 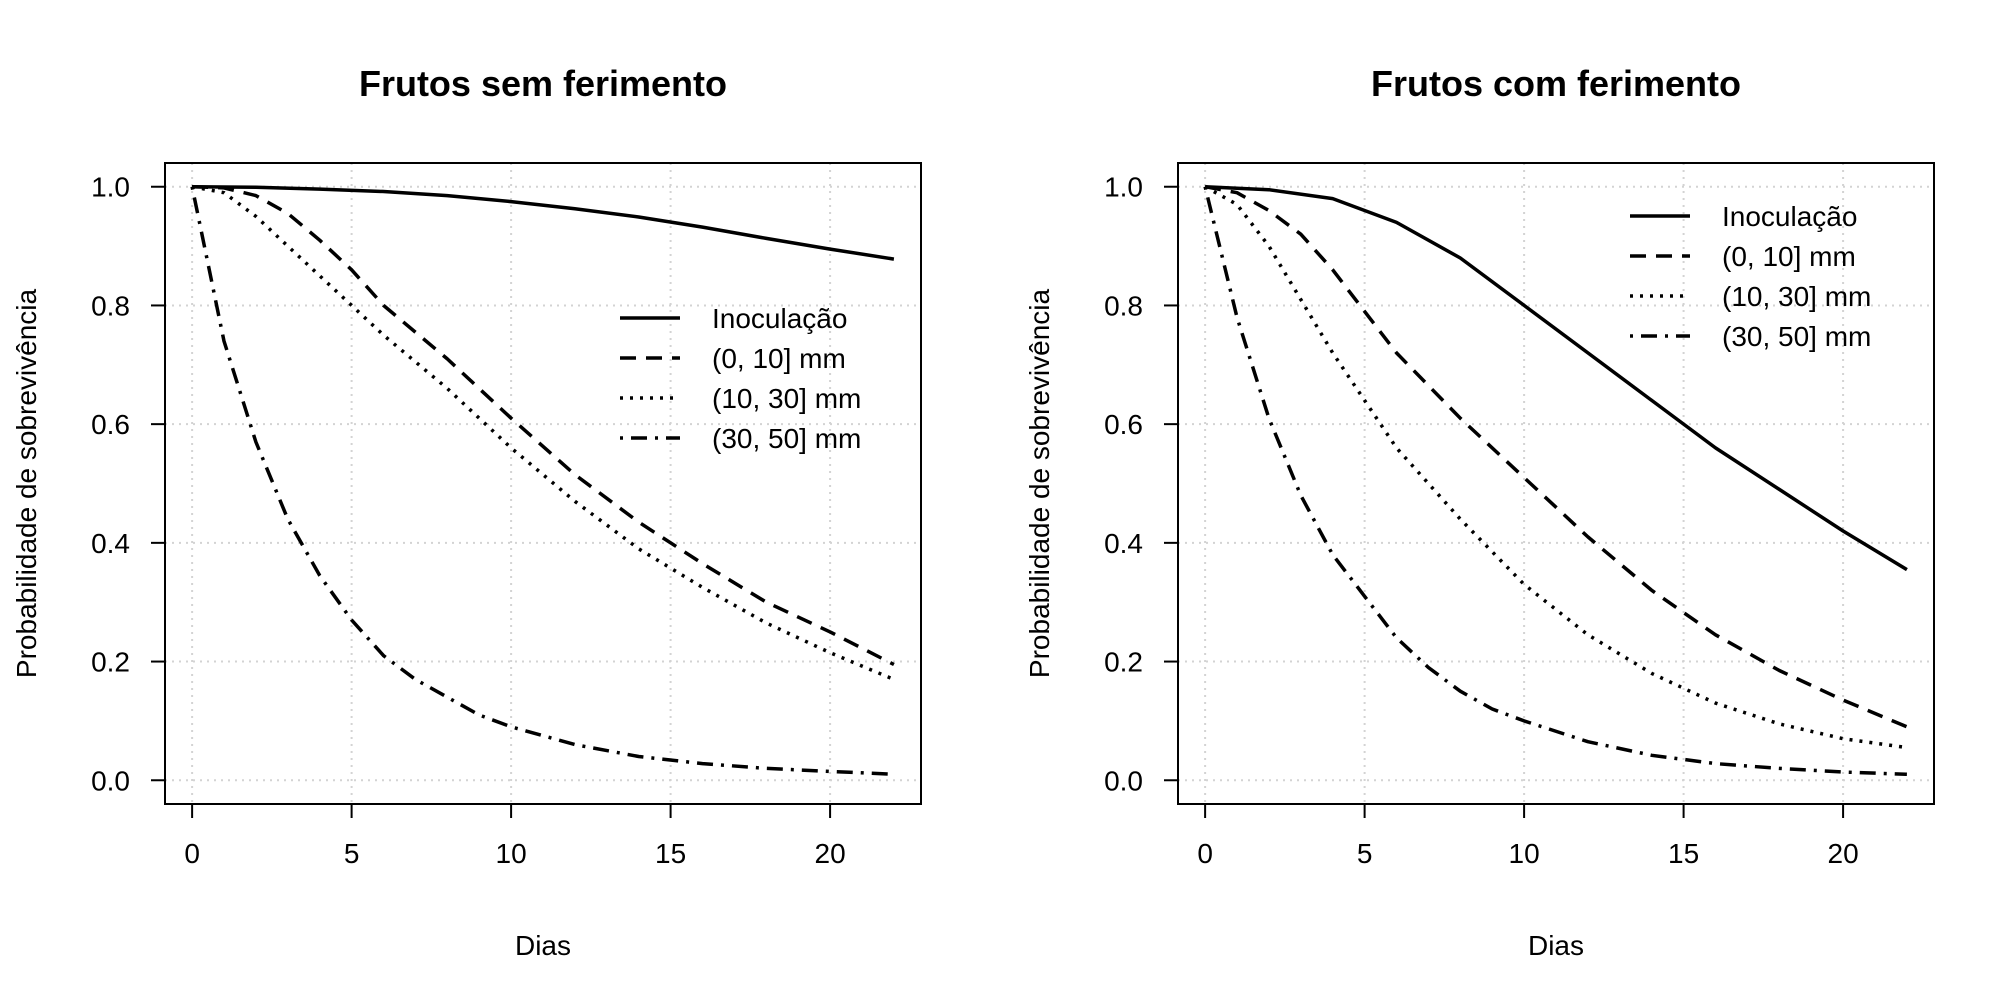 What do you see at coordinates (1365, 853) in the screenshot?
I see `chart2-x-tick-label: 5` at bounding box center [1365, 853].